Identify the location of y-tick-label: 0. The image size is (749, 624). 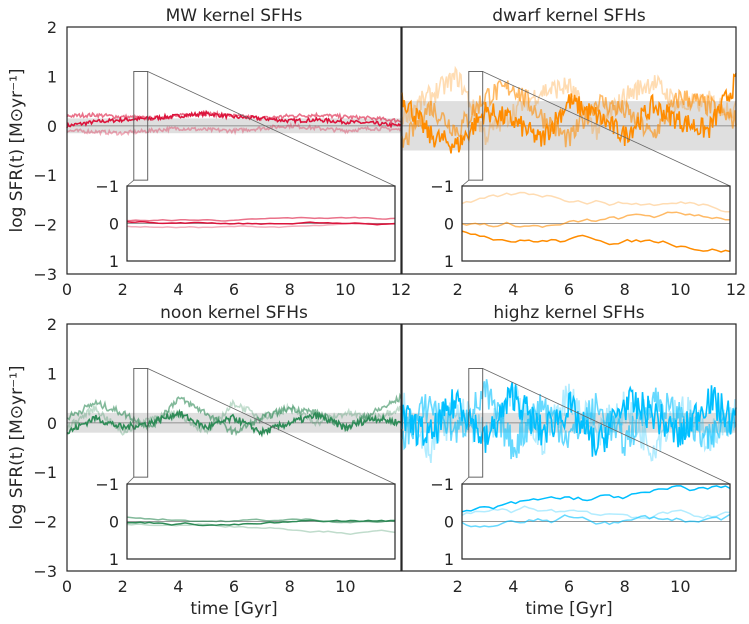
(52, 126).